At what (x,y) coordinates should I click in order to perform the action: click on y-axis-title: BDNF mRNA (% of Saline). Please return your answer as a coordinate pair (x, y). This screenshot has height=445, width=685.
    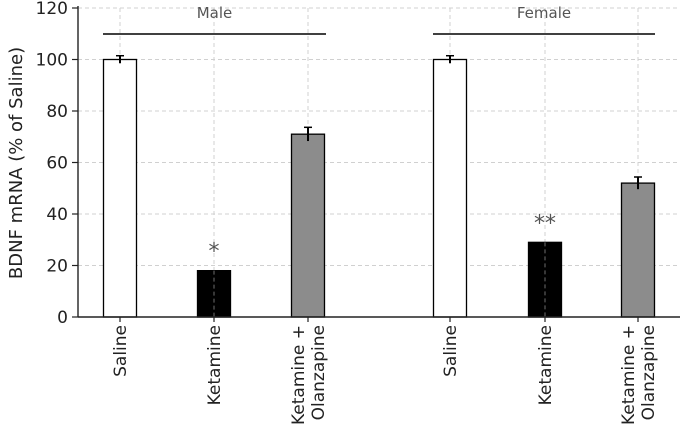
    Looking at the image, I should click on (16, 163).